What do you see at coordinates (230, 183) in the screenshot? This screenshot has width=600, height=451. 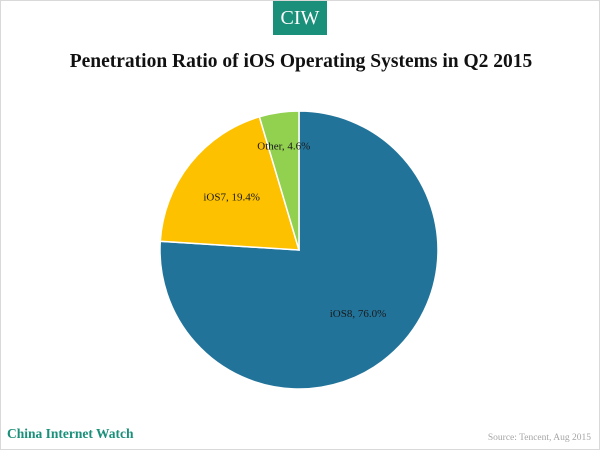 I see `pie-slice-ios7` at bounding box center [230, 183].